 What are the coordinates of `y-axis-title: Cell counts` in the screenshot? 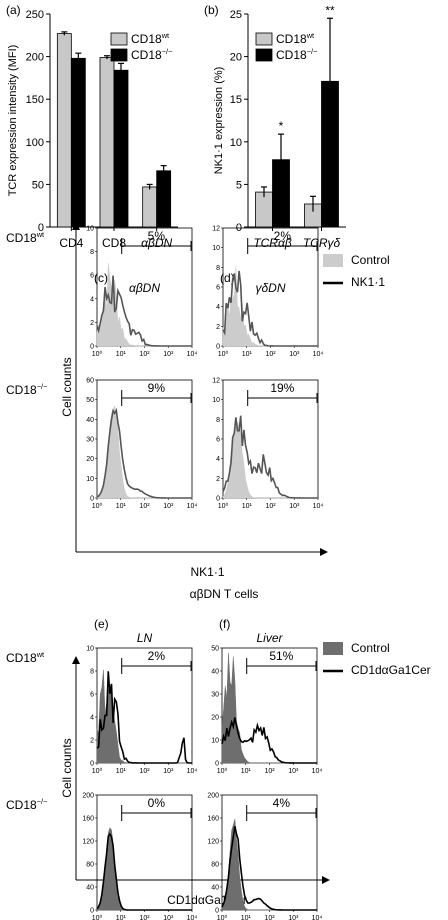 It's located at (67, 386).